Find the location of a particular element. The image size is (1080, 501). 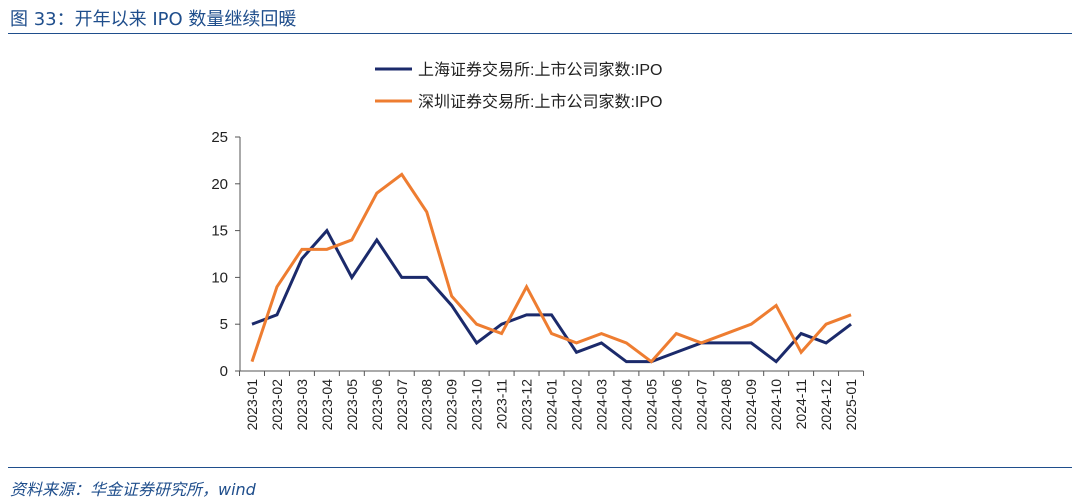

y-tick-label: 15 is located at coordinates (219, 231).